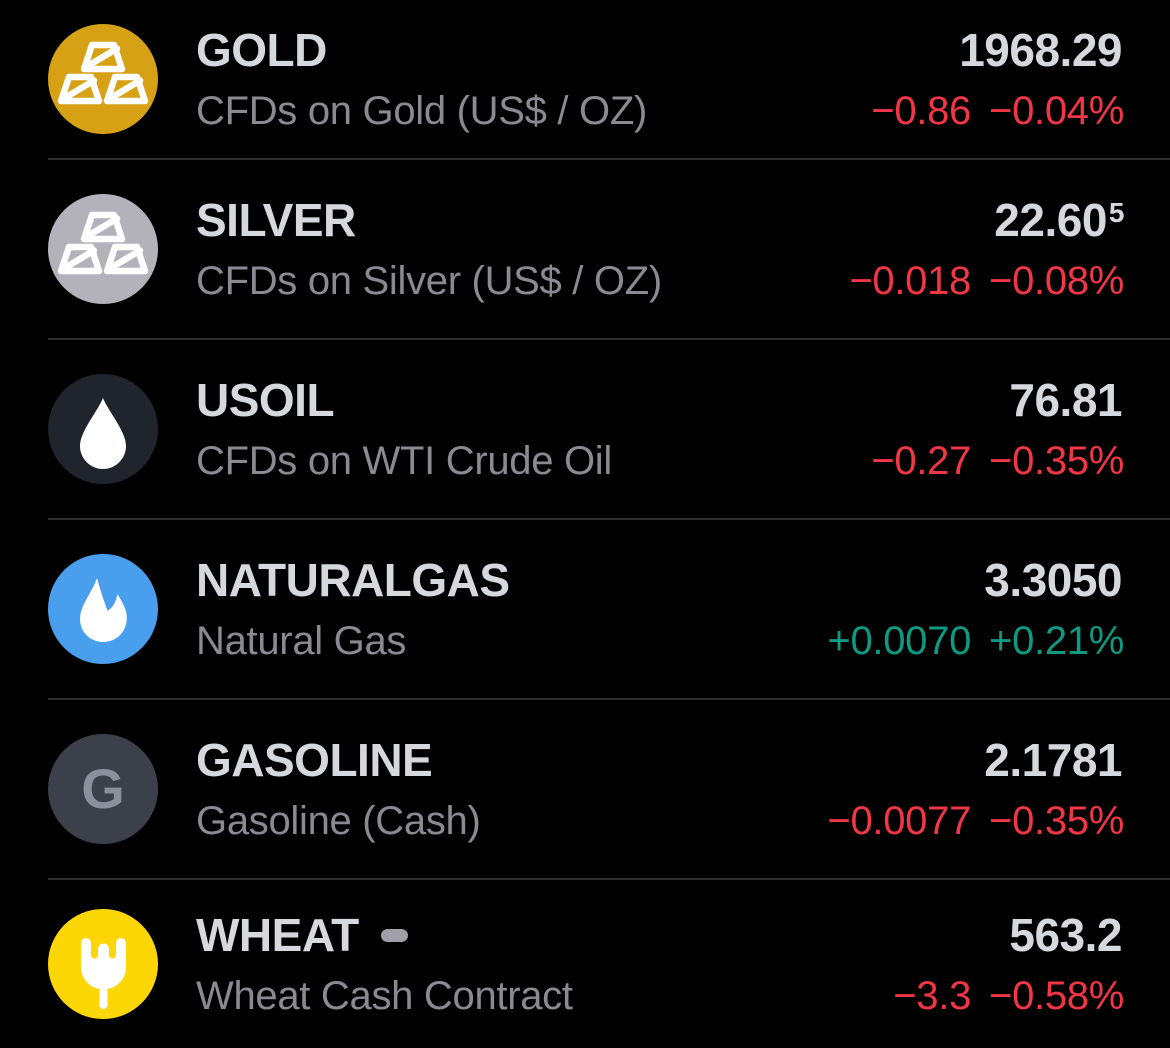 The width and height of the screenshot is (1170, 1048). I want to click on last-price: 563.2, so click(1065, 935).